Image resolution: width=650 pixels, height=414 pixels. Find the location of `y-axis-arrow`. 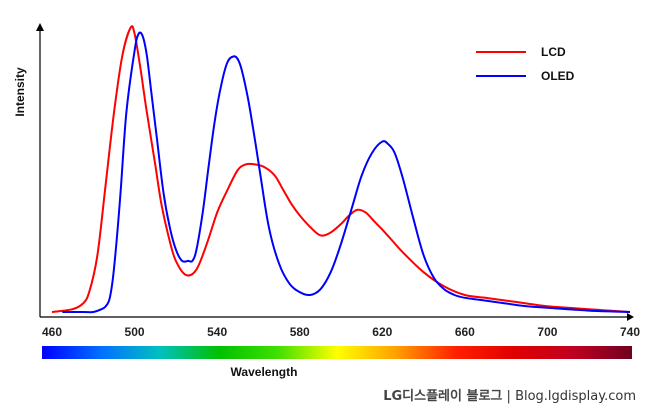

y-axis-arrow is located at coordinates (40, 27).